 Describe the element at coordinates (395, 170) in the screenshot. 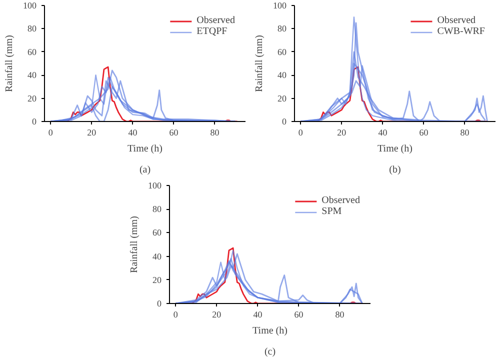

I see `text: (b)` at that location.